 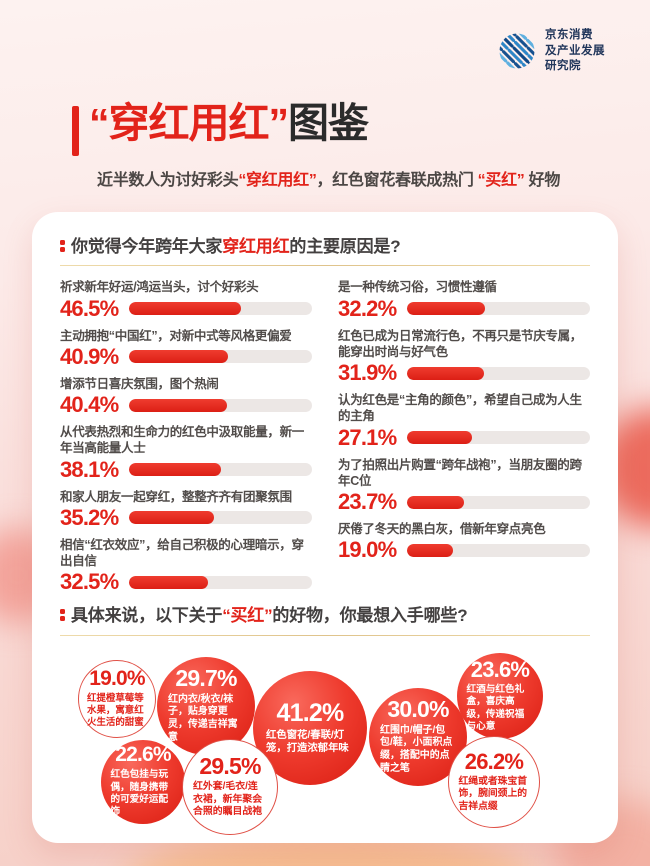 I want to click on jd-cri-logo: 京东消费 及产业发展 研究院, so click(x=551, y=51).